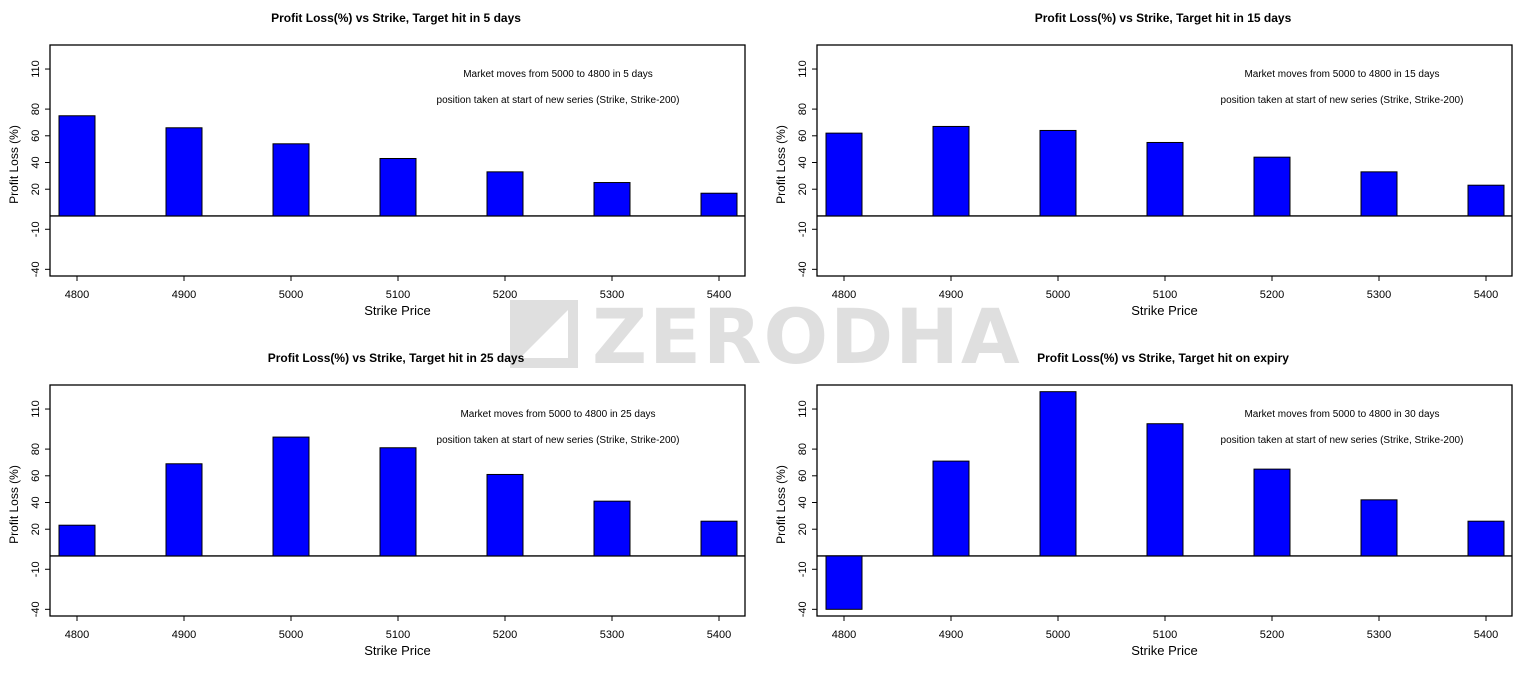 This screenshot has width=1535, height=679. I want to click on zerodha-watermark: ZERODHA, so click(770, 336).